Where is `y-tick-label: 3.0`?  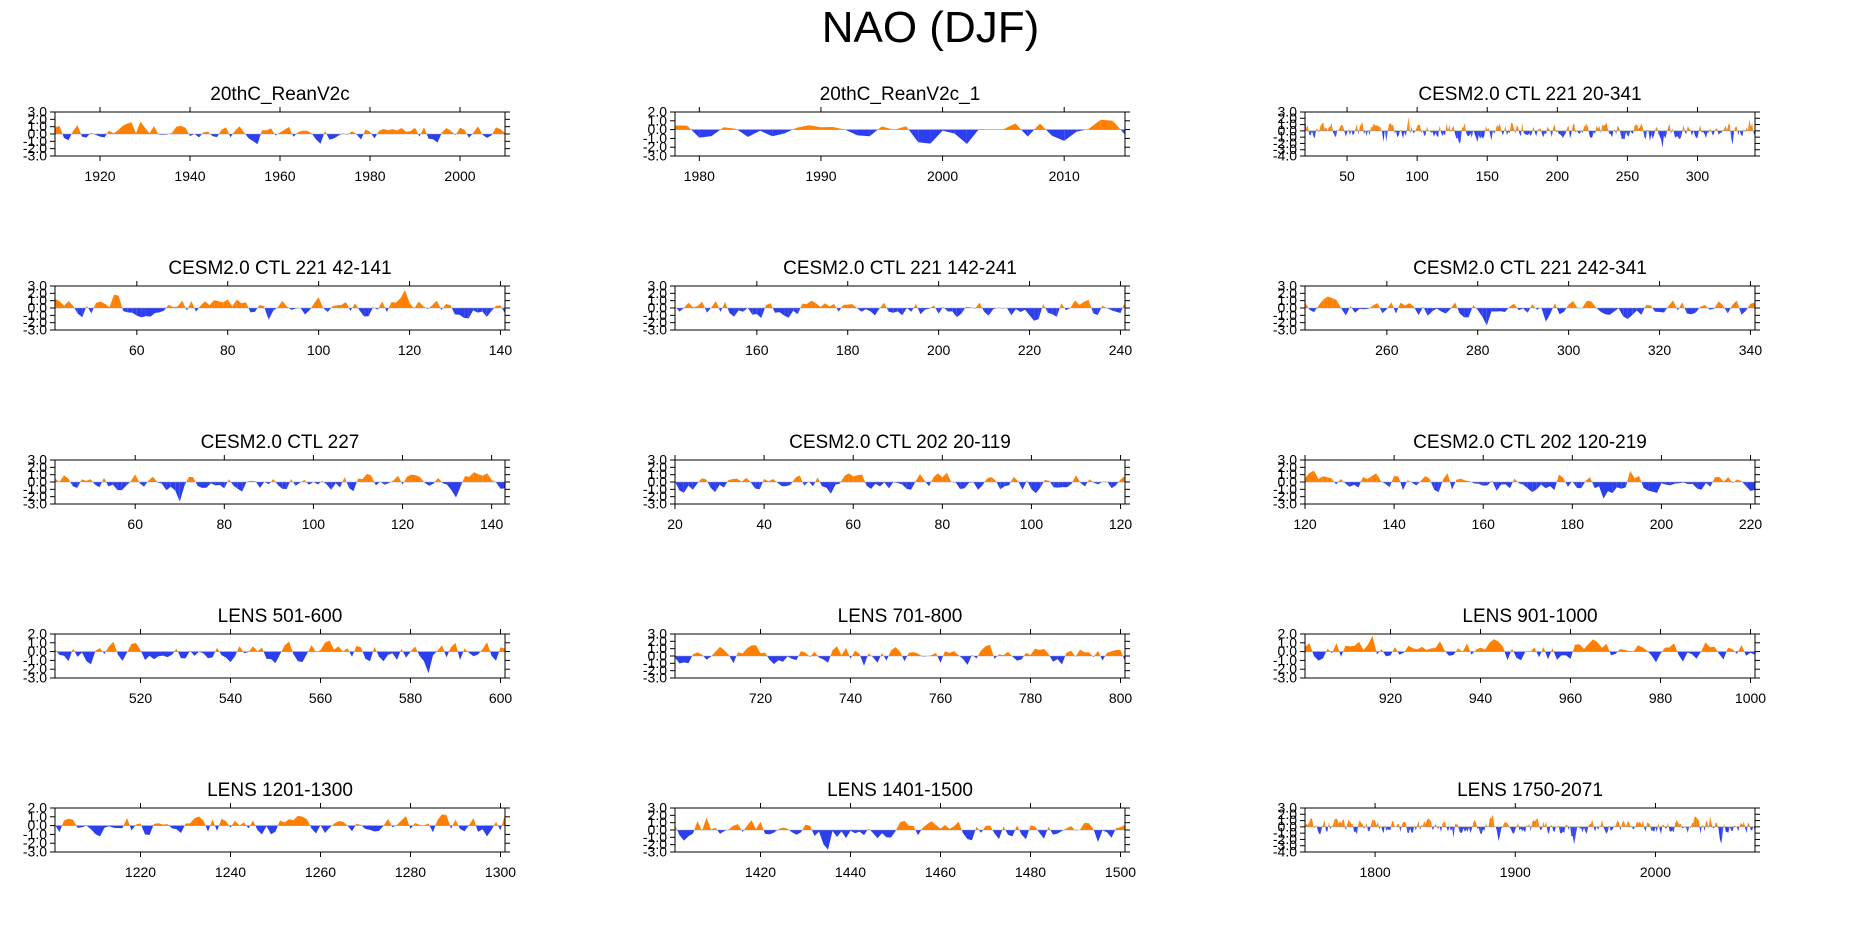
y-tick-label: 3.0 is located at coordinates (1288, 808).